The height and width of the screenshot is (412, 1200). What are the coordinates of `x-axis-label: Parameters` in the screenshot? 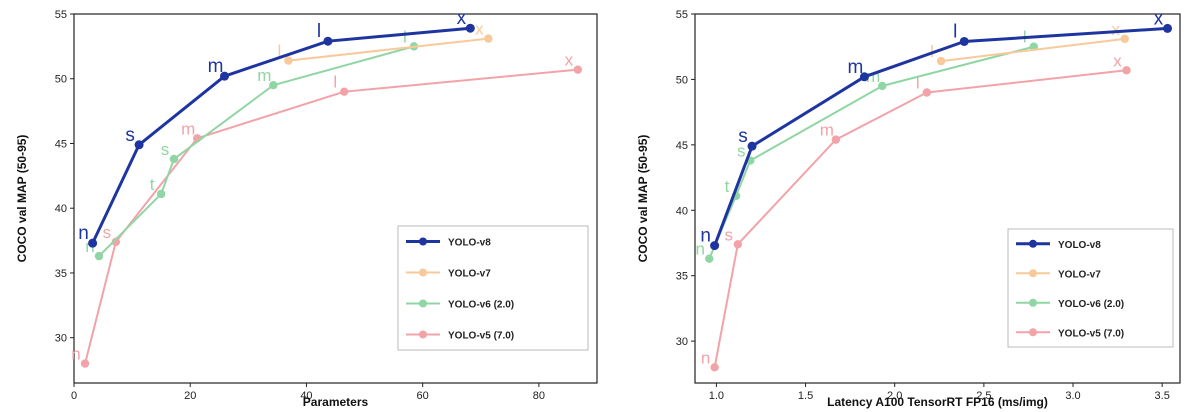 It's located at (336, 402).